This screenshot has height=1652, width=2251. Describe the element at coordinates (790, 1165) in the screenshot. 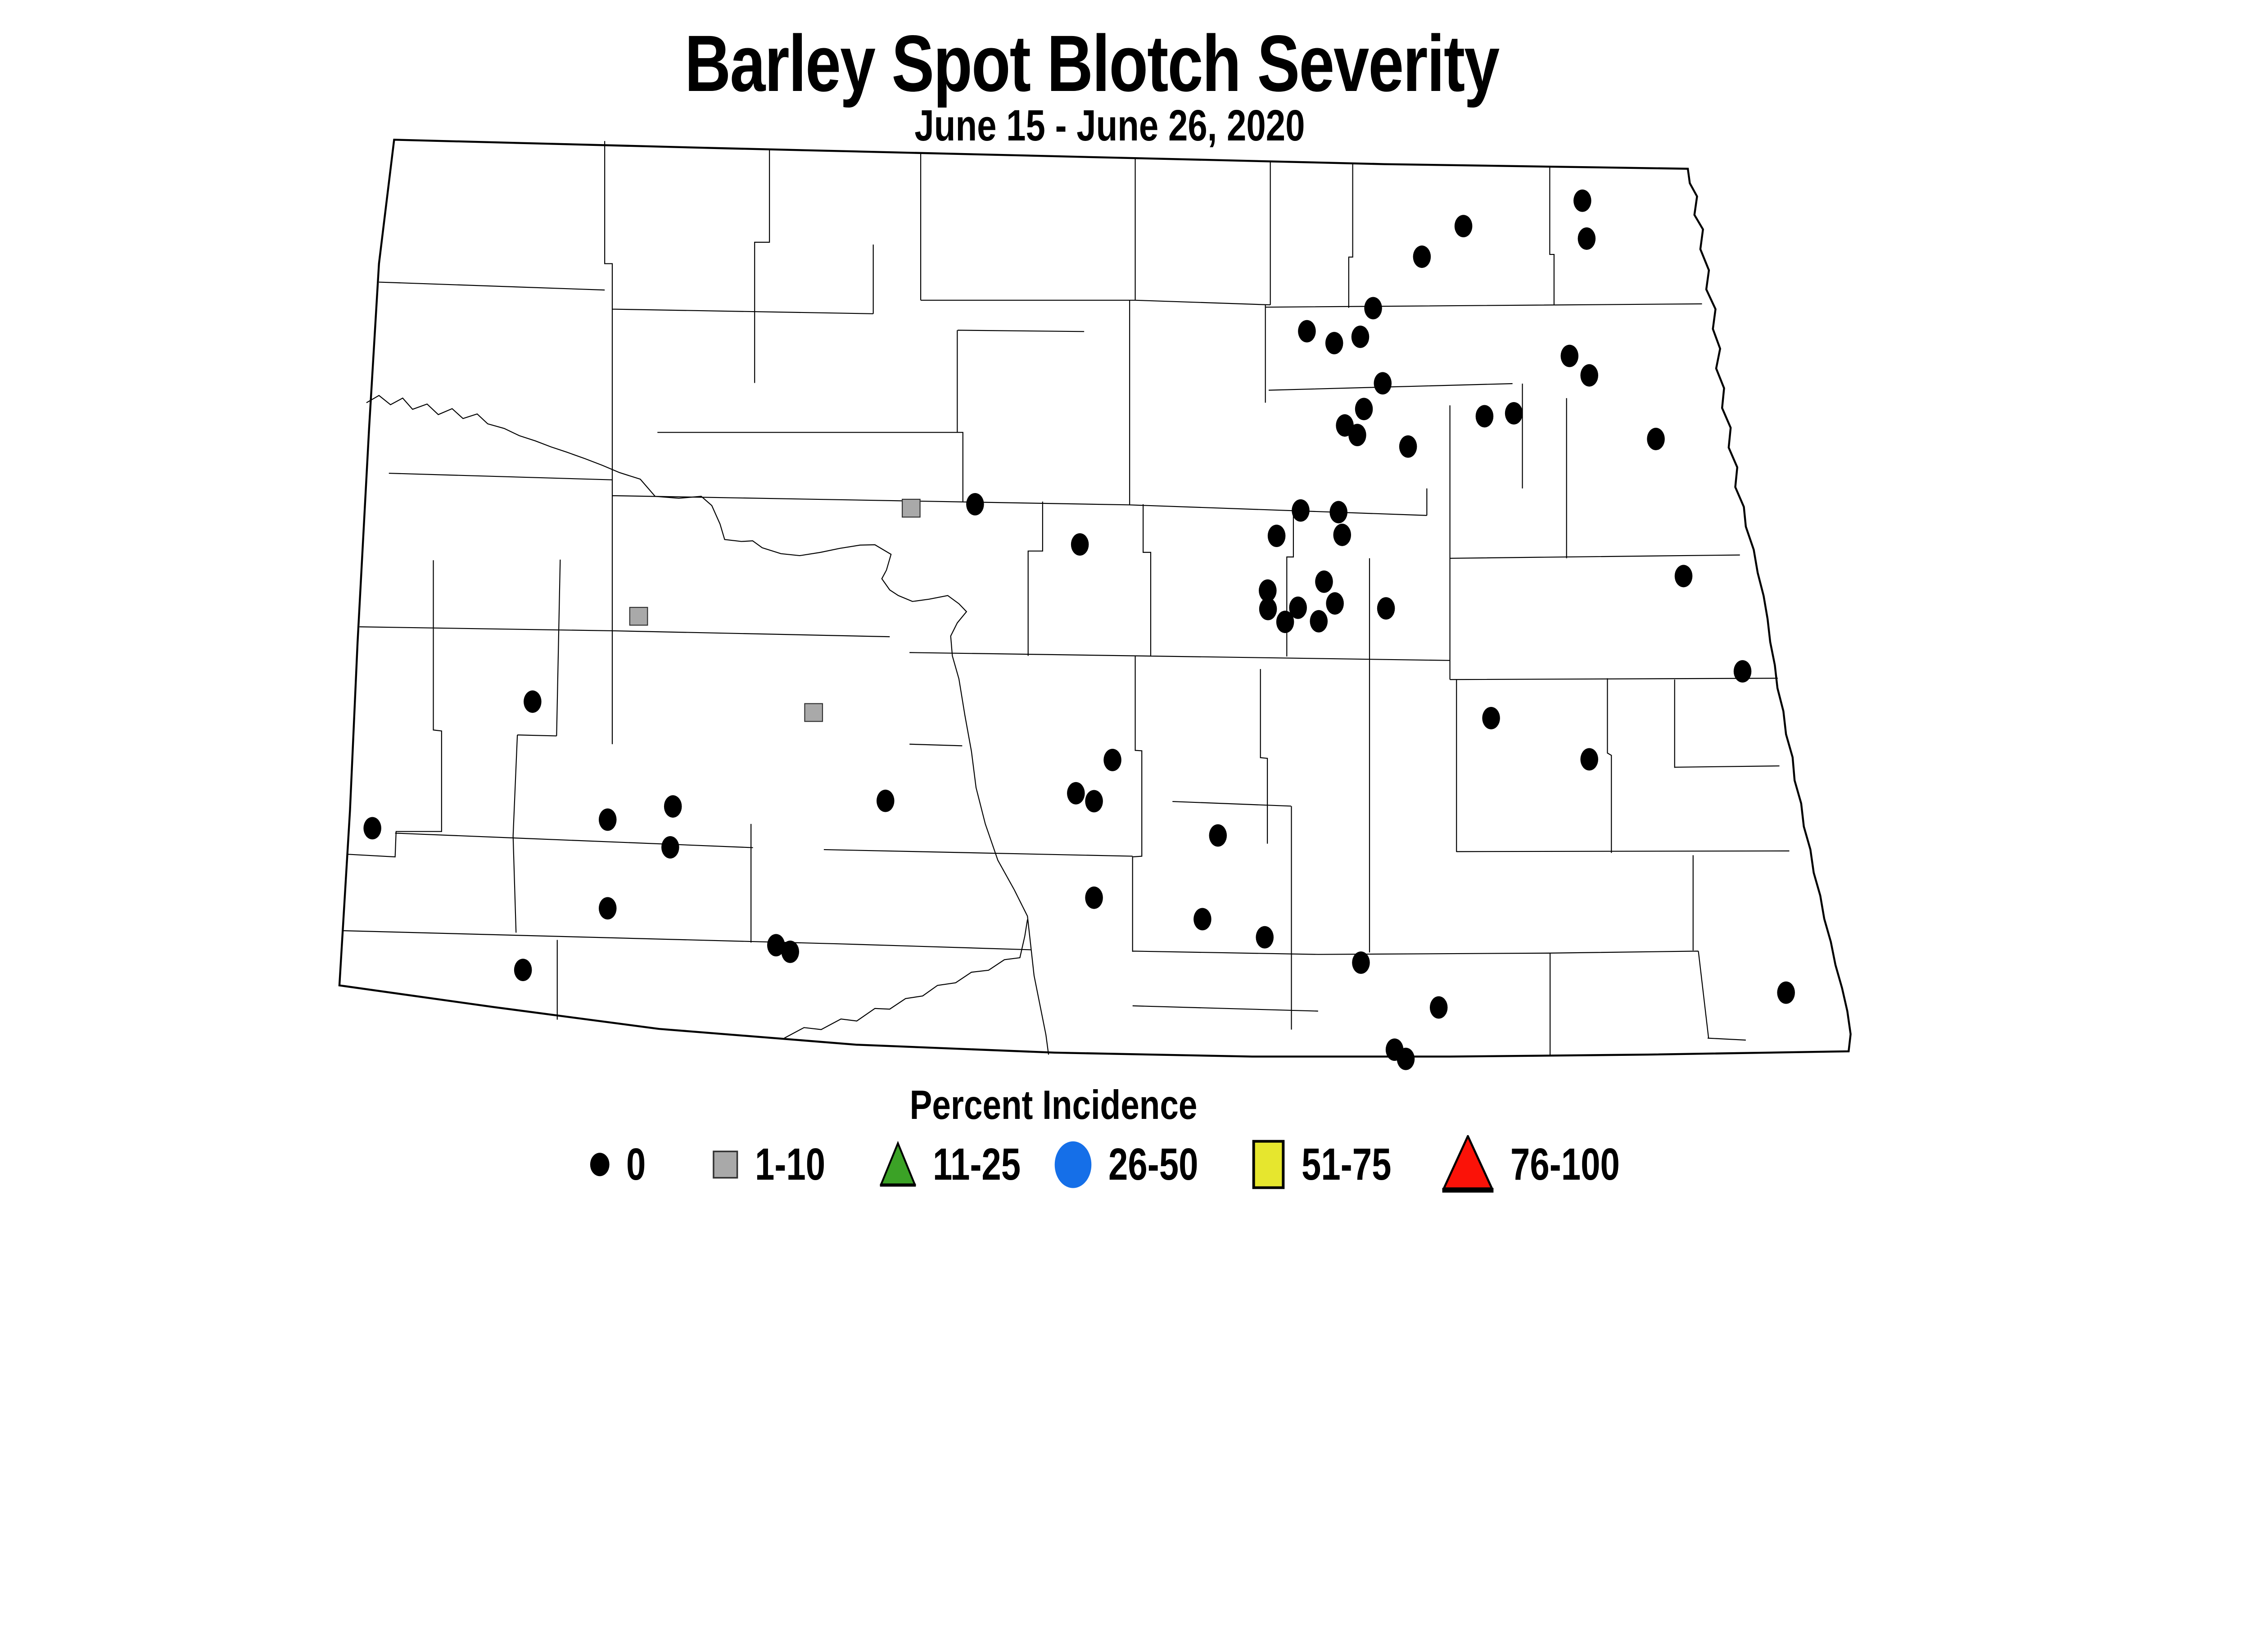

I see `legend-label: 1-10` at that location.